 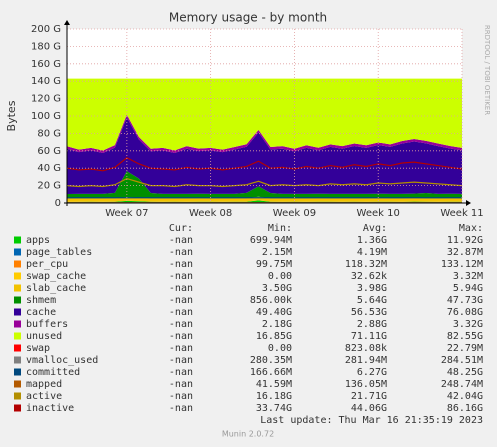 I want to click on legend-value: 280.35M, so click(x=271, y=360).